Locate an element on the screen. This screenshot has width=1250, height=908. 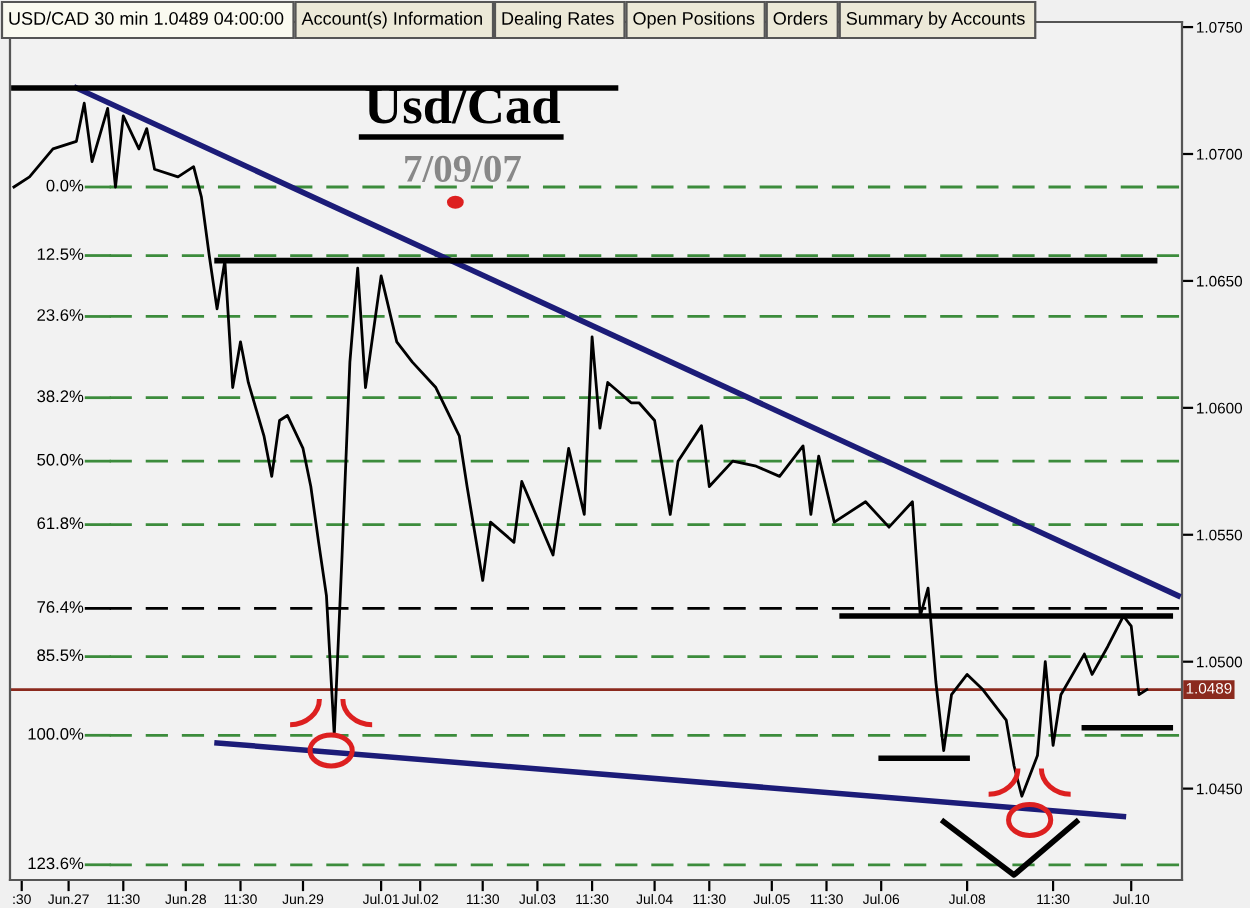
annotation: Open Positions is located at coordinates (694, 20).